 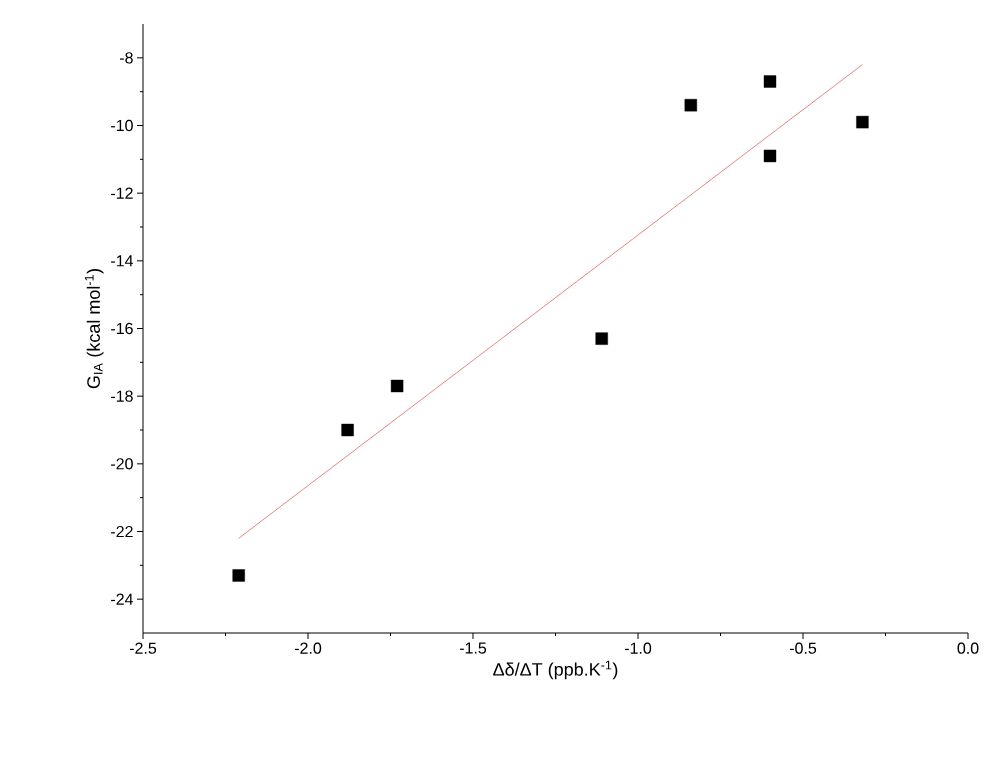 What do you see at coordinates (122, 125) in the screenshot?
I see `y-tick-label: -10` at bounding box center [122, 125].